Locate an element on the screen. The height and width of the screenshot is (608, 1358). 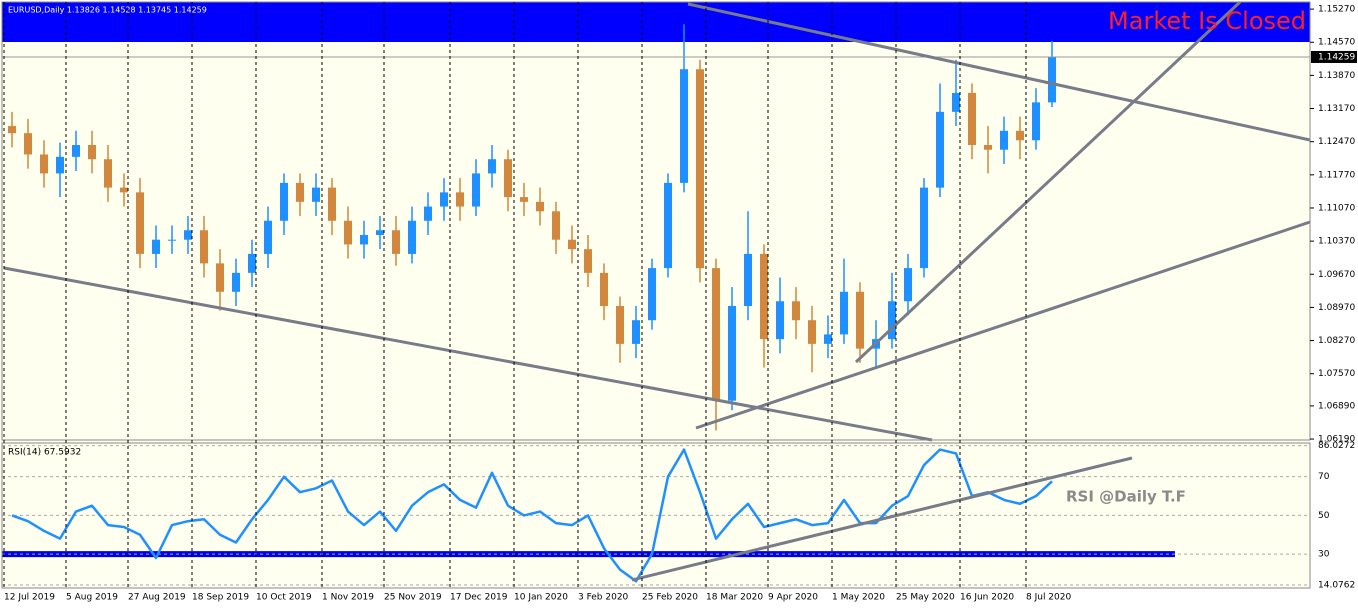
y-tick-label: 70 is located at coordinates (1324, 477).